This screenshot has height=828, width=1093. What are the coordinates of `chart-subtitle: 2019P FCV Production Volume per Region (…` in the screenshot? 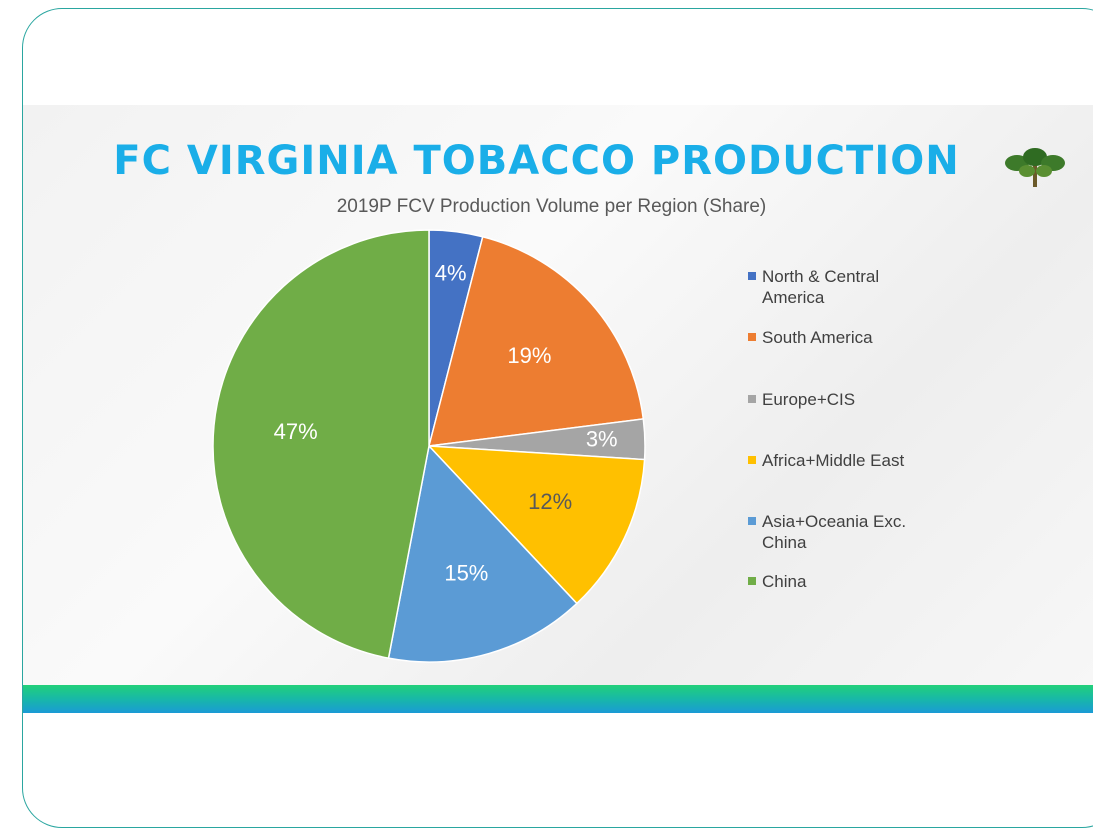 It's located at (551, 206).